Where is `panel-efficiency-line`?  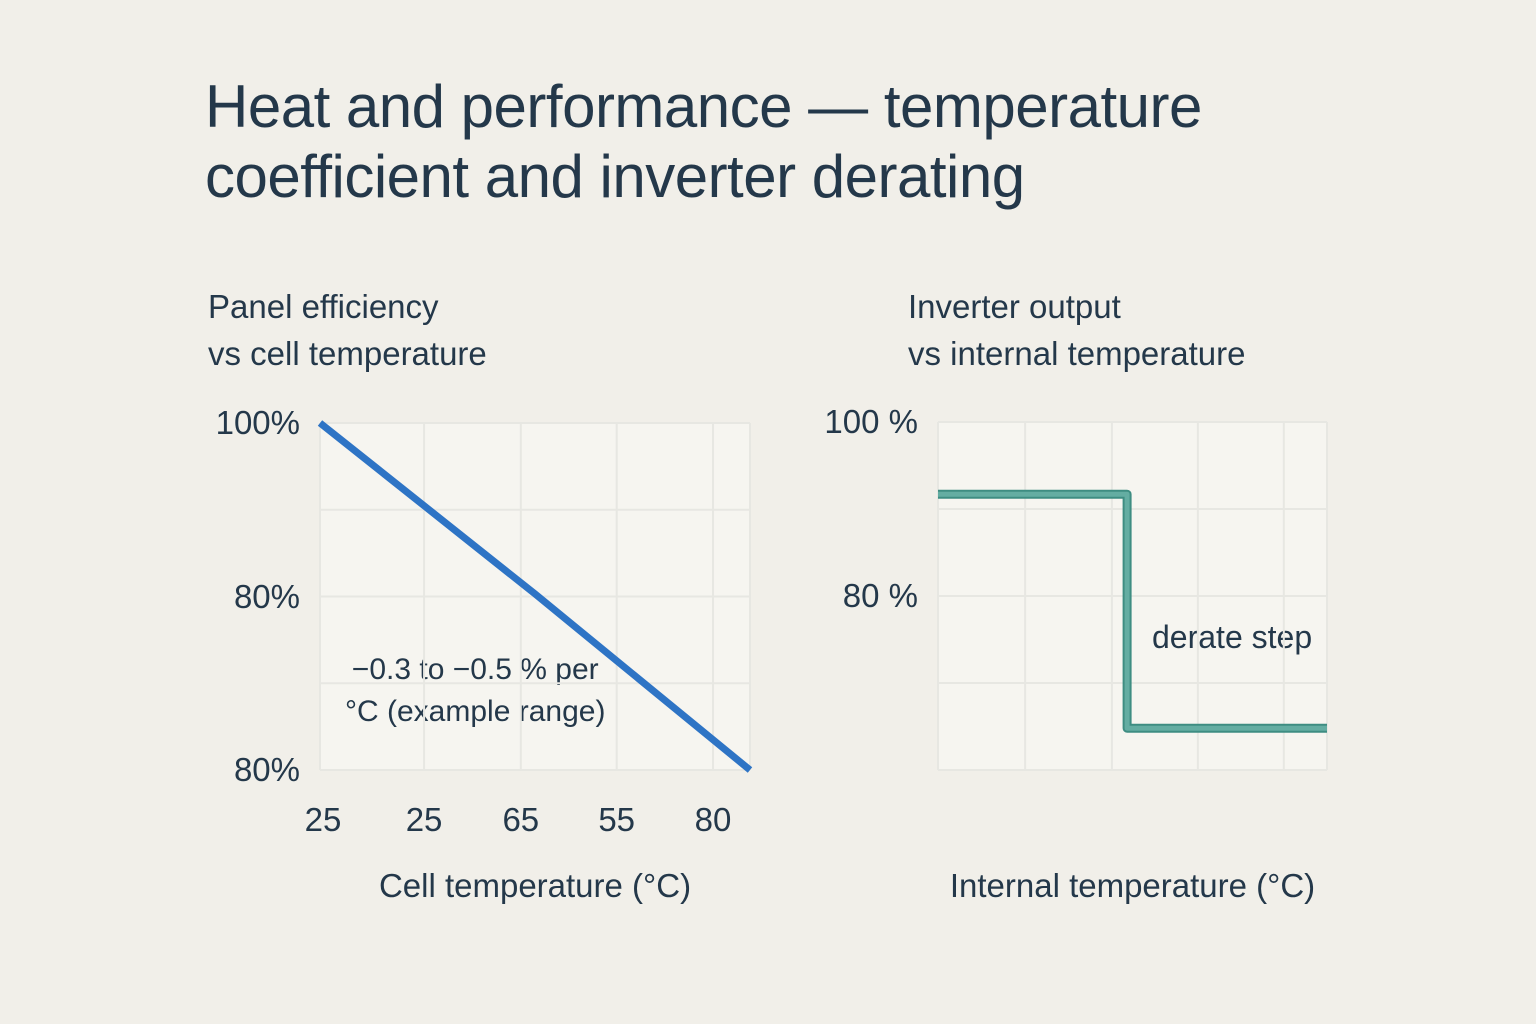
panel-efficiency-line is located at coordinates (535, 596).